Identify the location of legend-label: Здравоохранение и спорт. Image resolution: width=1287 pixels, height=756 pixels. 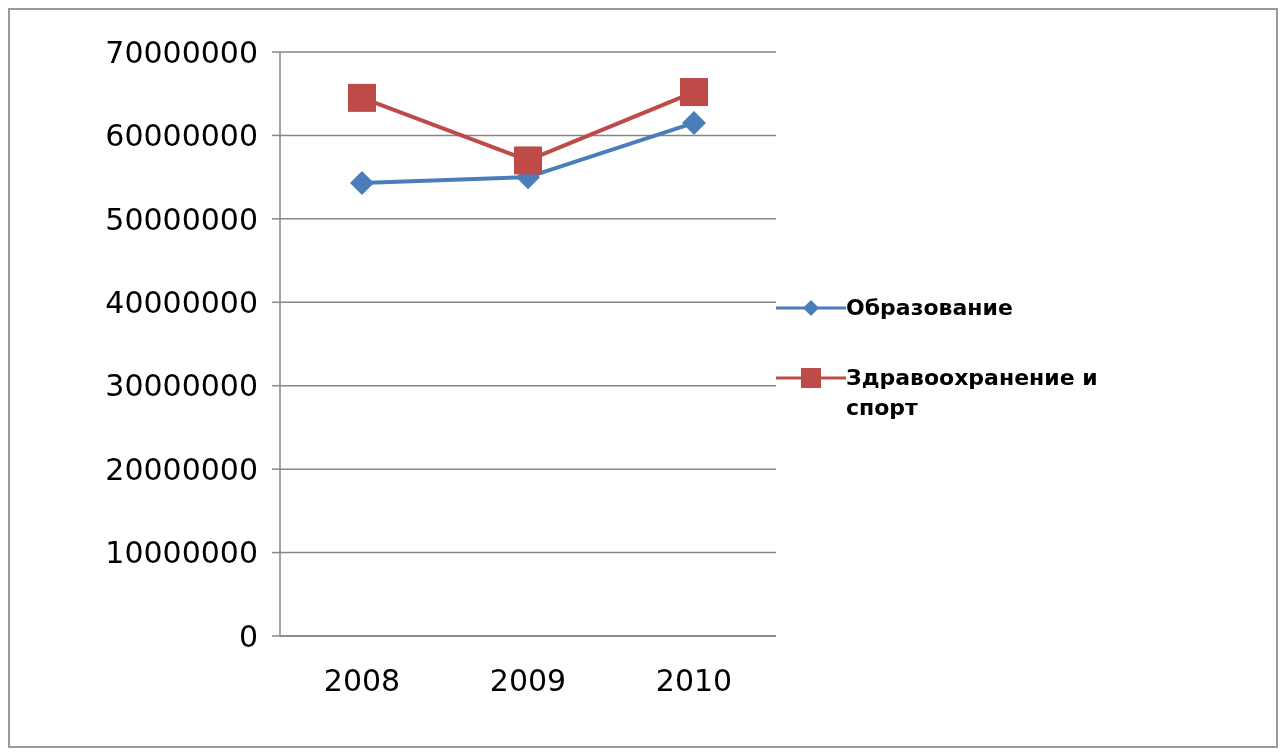
(972, 393).